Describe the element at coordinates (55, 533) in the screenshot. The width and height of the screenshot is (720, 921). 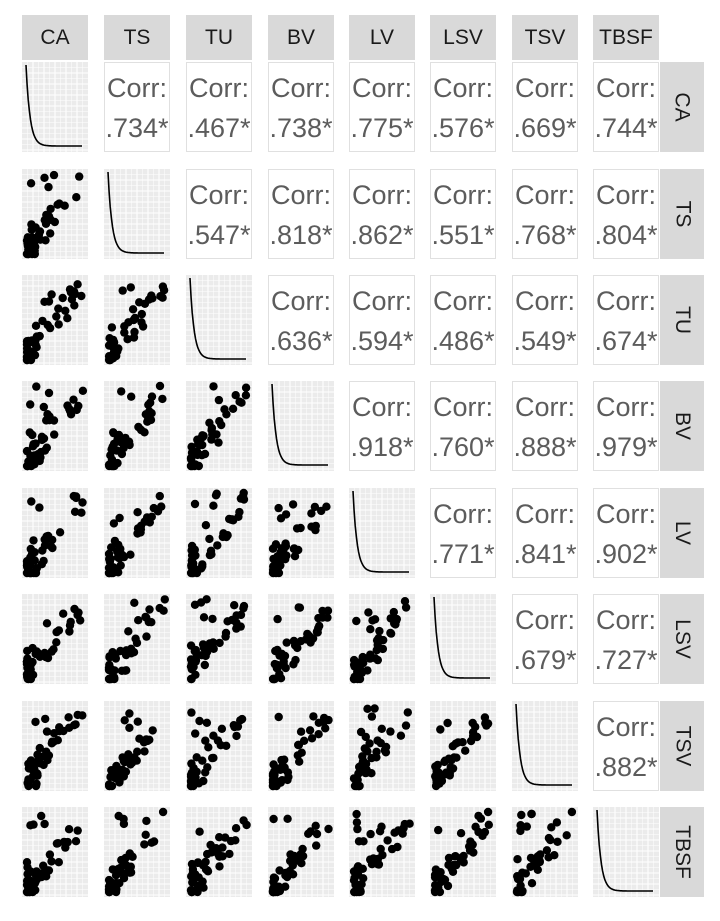
I see `scatter-panel-lv-ca` at that location.